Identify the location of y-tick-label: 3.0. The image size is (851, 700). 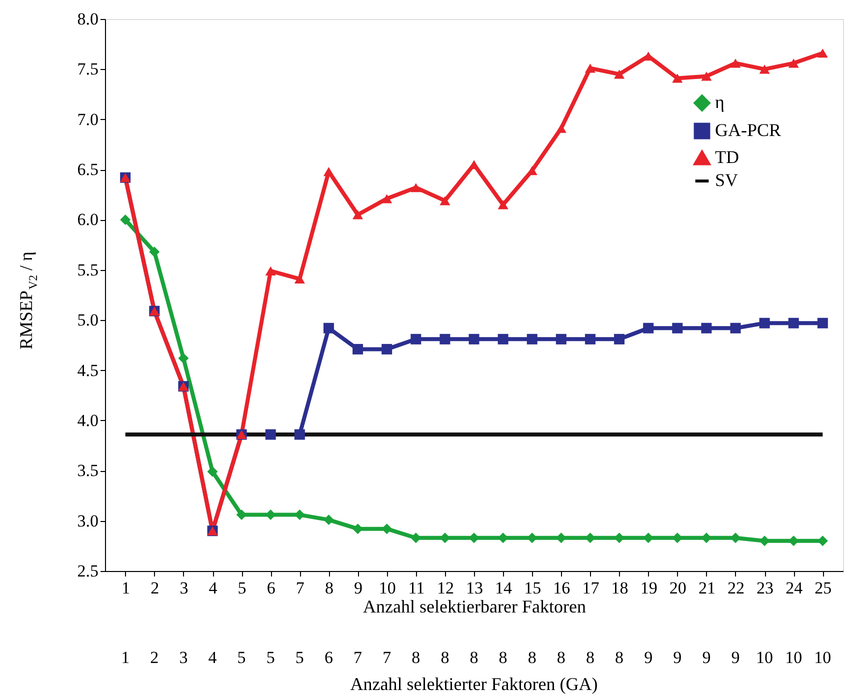
(87, 520).